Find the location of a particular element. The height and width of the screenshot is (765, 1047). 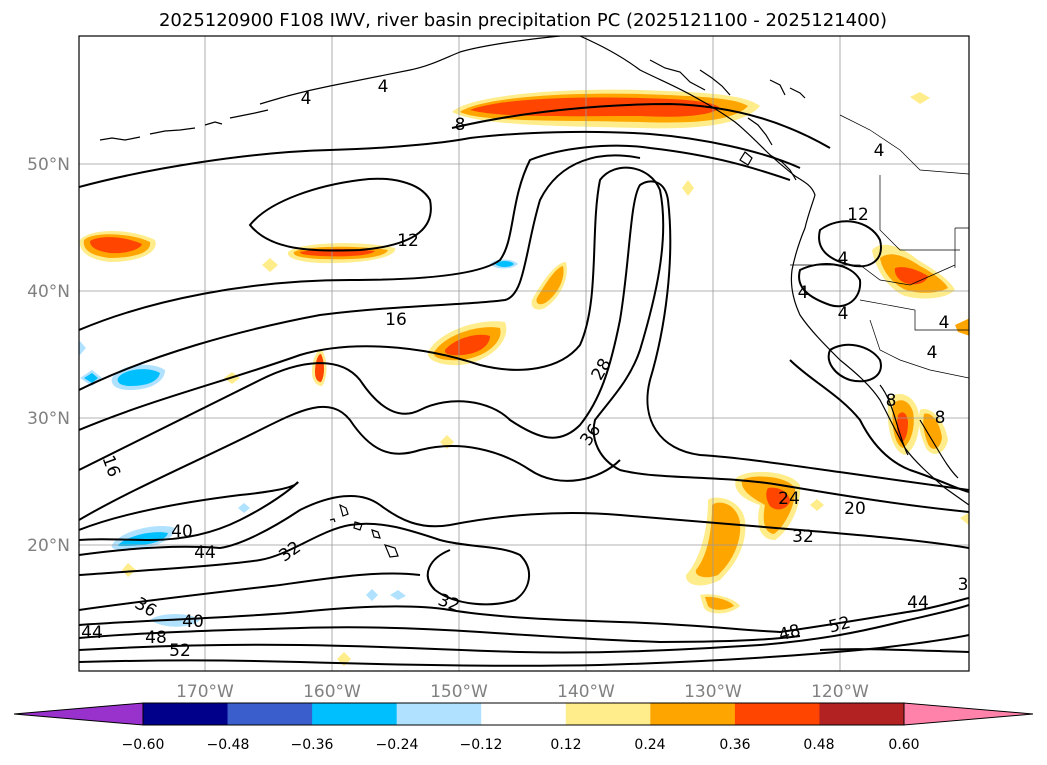

lat-label: 30°N is located at coordinates (48, 419).